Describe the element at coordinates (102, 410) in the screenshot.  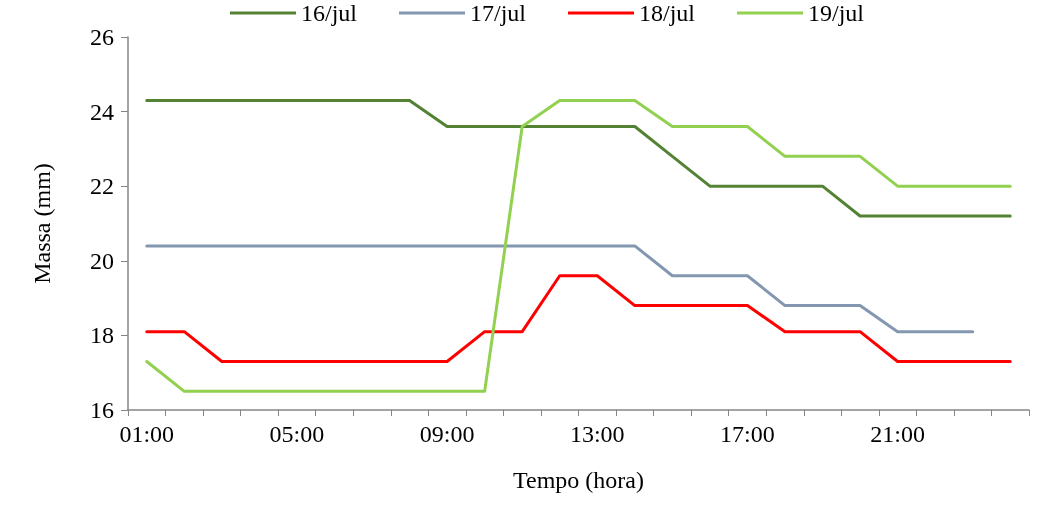
I see `y-tick-label: 16` at that location.